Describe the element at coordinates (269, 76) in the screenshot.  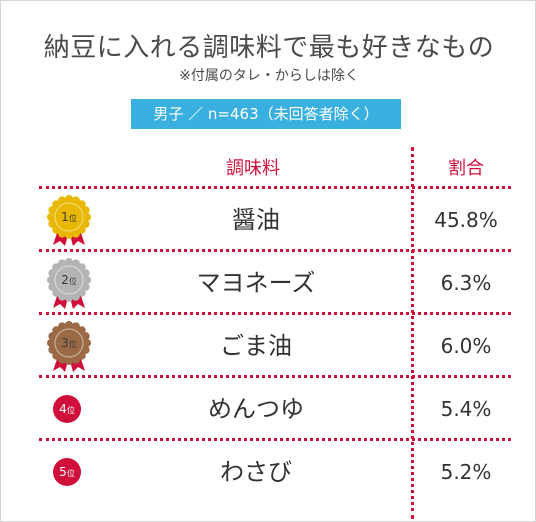
I see `chart-subtitle: ※付属のタレ・からしは除く` at that location.